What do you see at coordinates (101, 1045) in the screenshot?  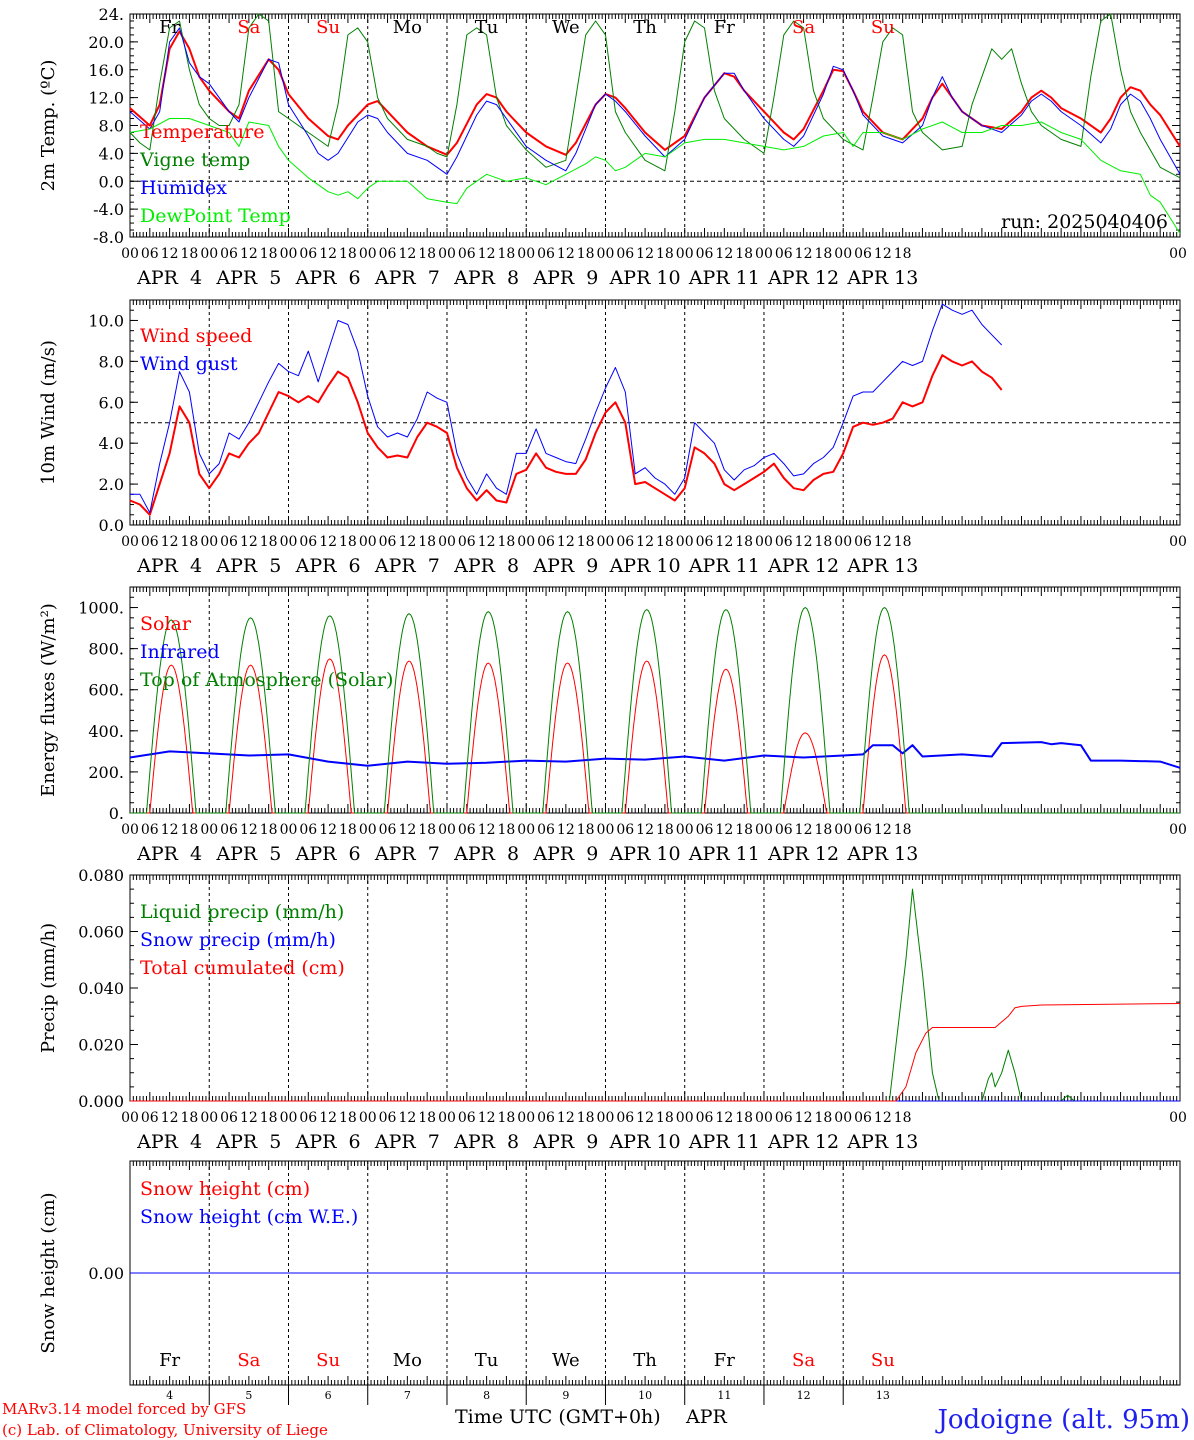 I see `y-tick-label: 0.020` at bounding box center [101, 1045].